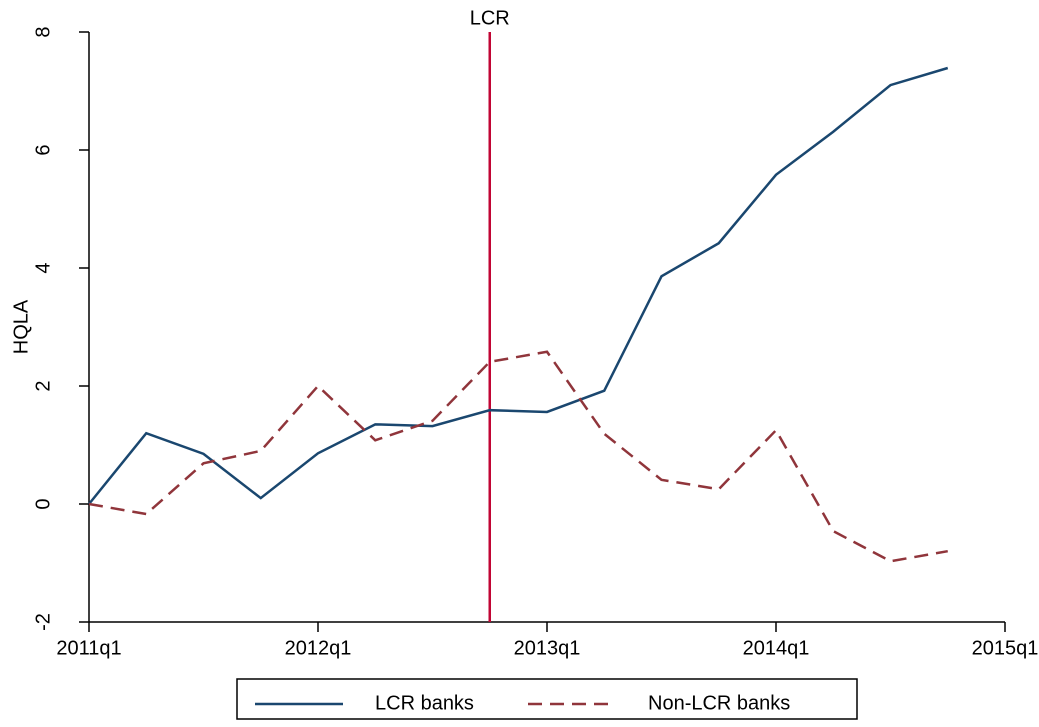  Describe the element at coordinates (719, 703) in the screenshot. I see `legend-label: Non-LCR banks` at that location.